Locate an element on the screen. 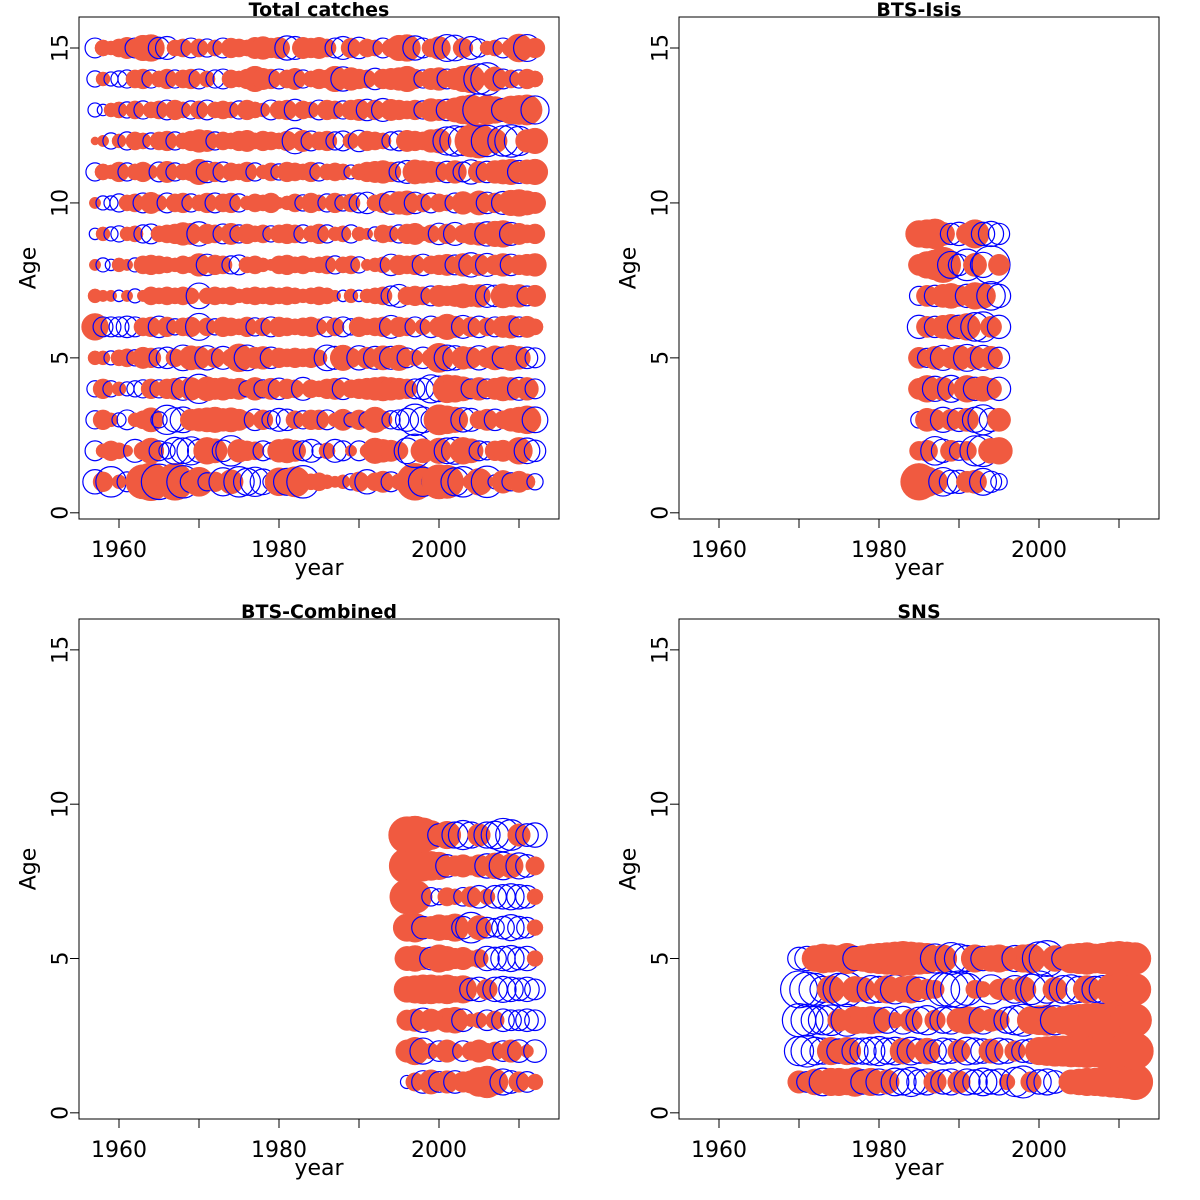 This screenshot has width=1200, height=1200. x-tick-label: 1980 is located at coordinates (879, 1150).